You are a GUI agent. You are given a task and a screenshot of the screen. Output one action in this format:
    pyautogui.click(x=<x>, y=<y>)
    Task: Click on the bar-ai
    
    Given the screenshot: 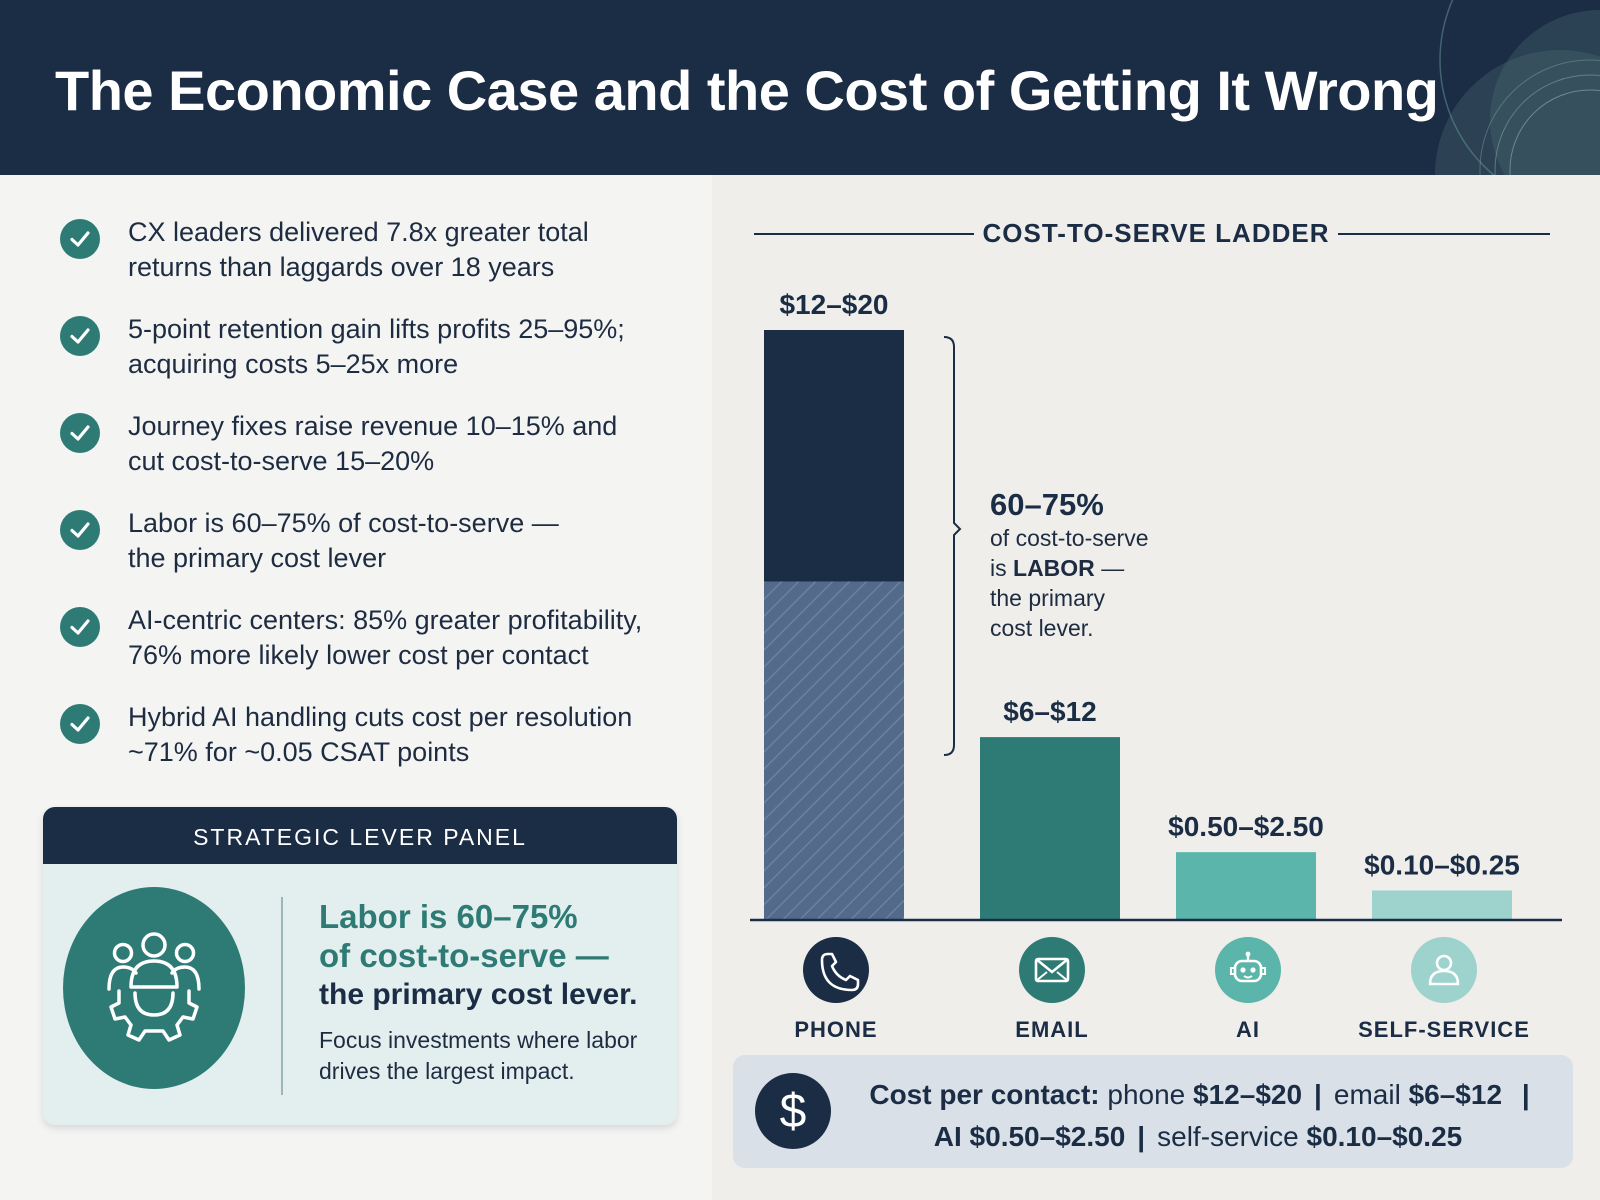 What is the action you would take?
    pyautogui.click(x=1246, y=886)
    